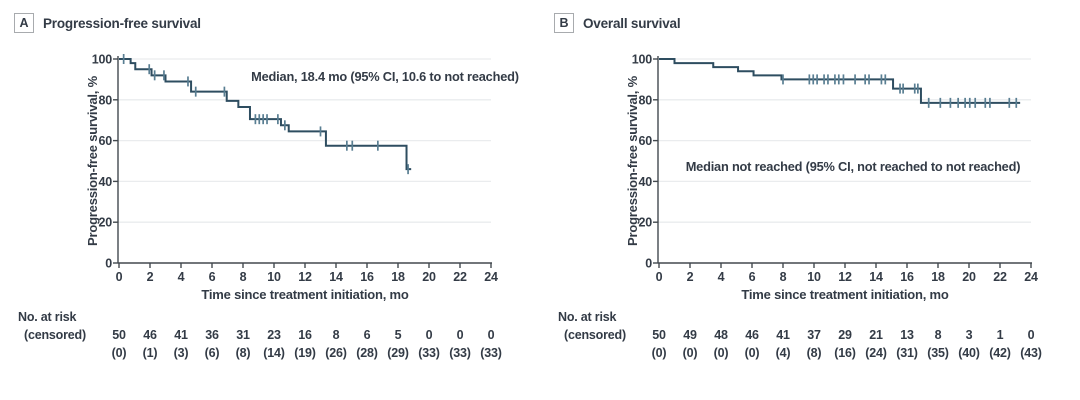  Describe the element at coordinates (783, 353) in the screenshot. I see `censored-count: (4)` at that location.